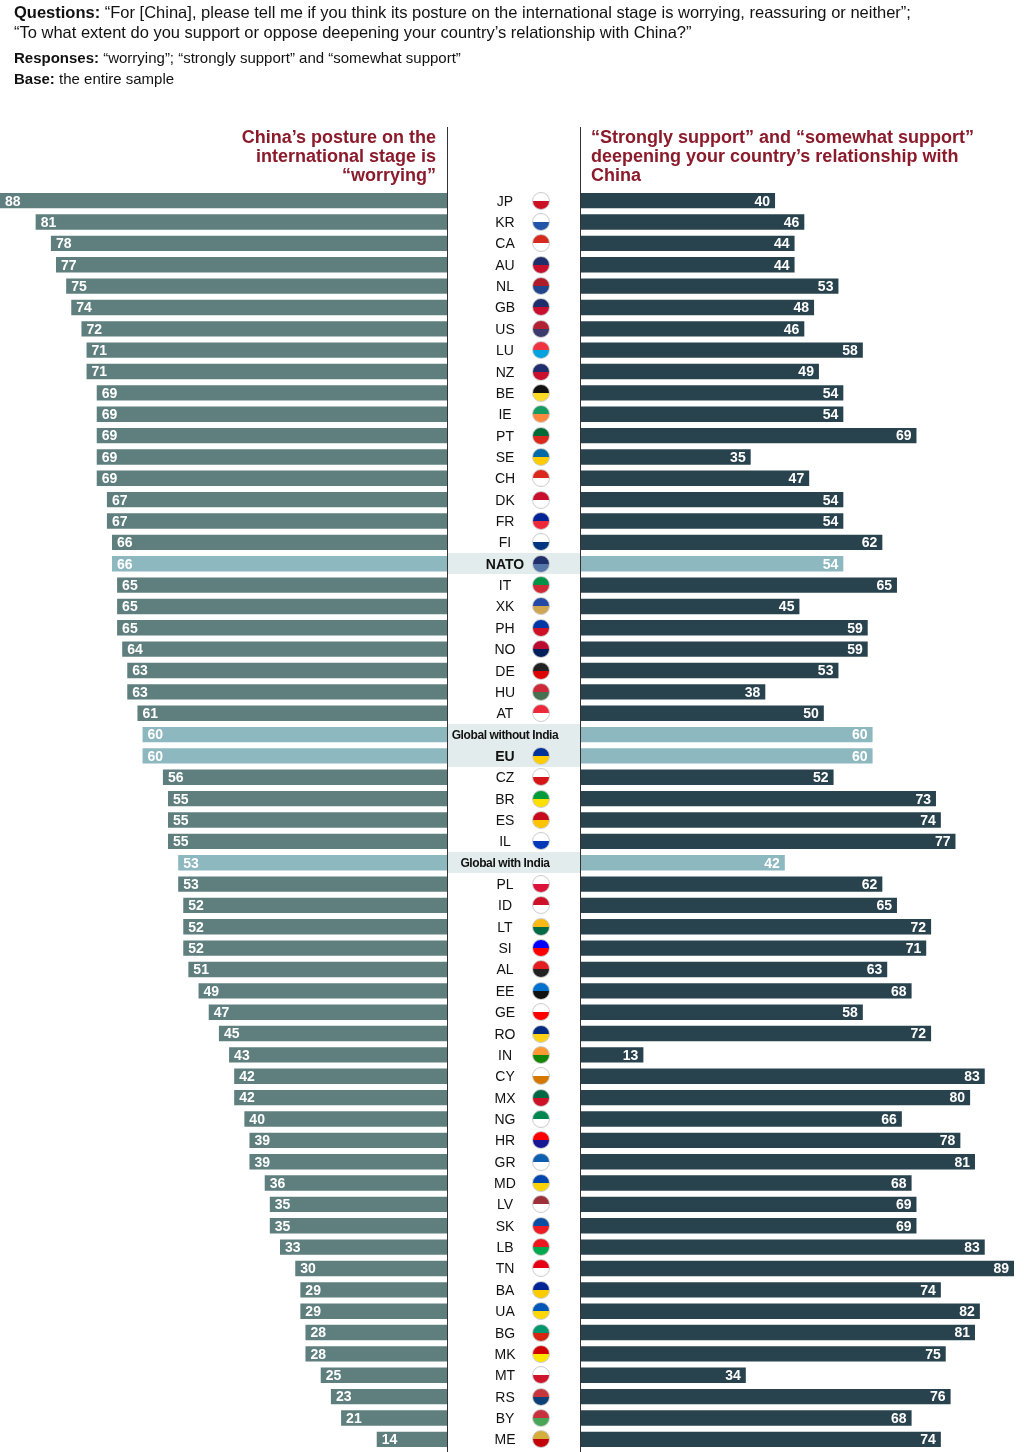  I want to click on data-label: 51, so click(201, 969).